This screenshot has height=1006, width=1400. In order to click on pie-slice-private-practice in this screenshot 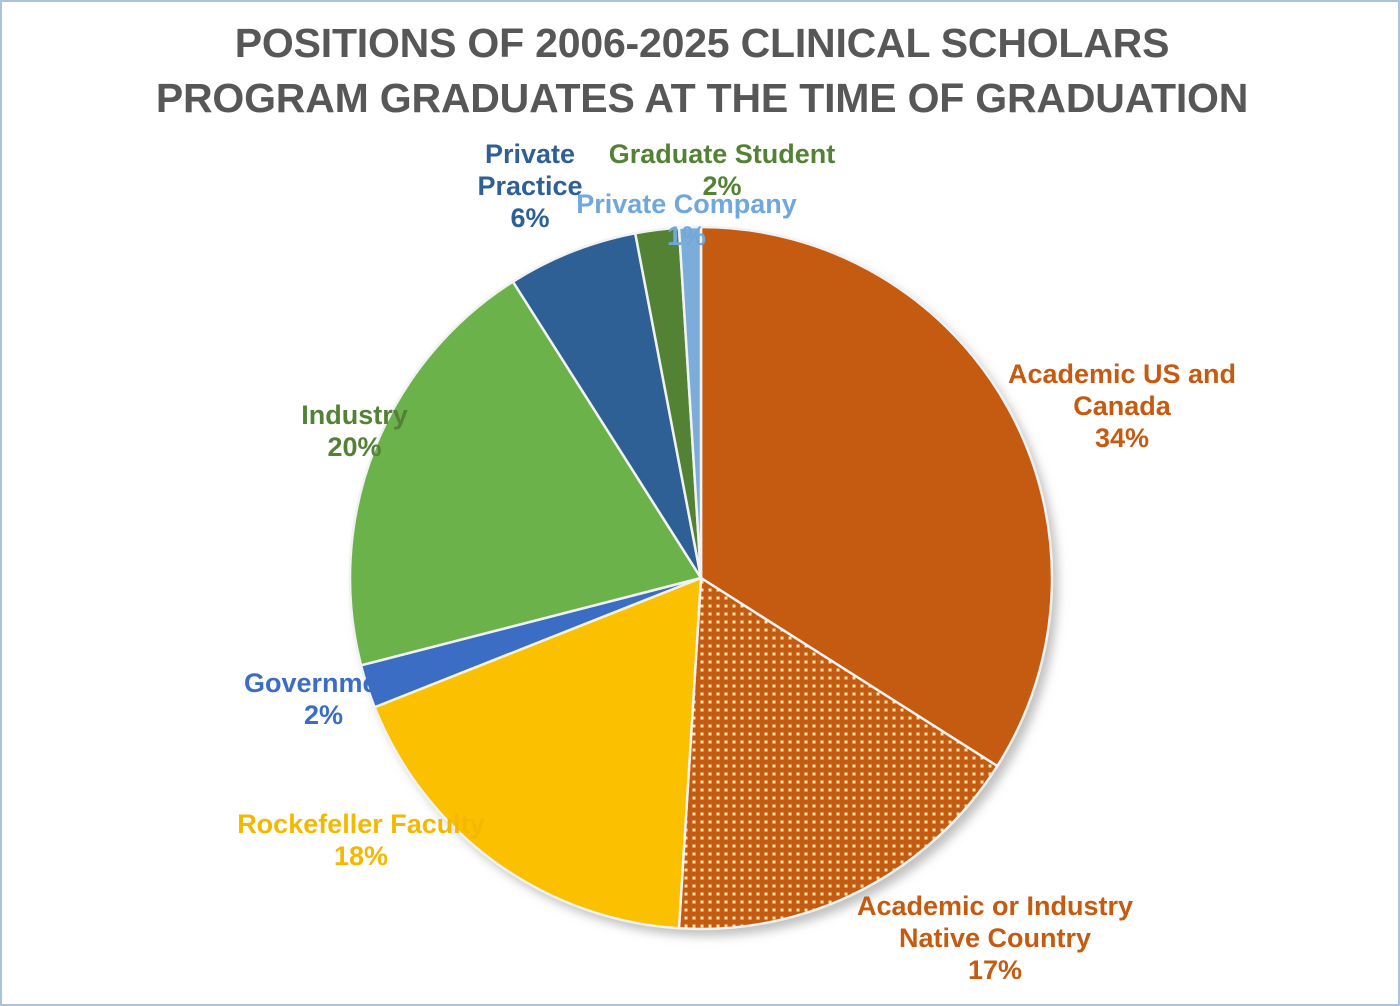, I will do `click(607, 405)`.